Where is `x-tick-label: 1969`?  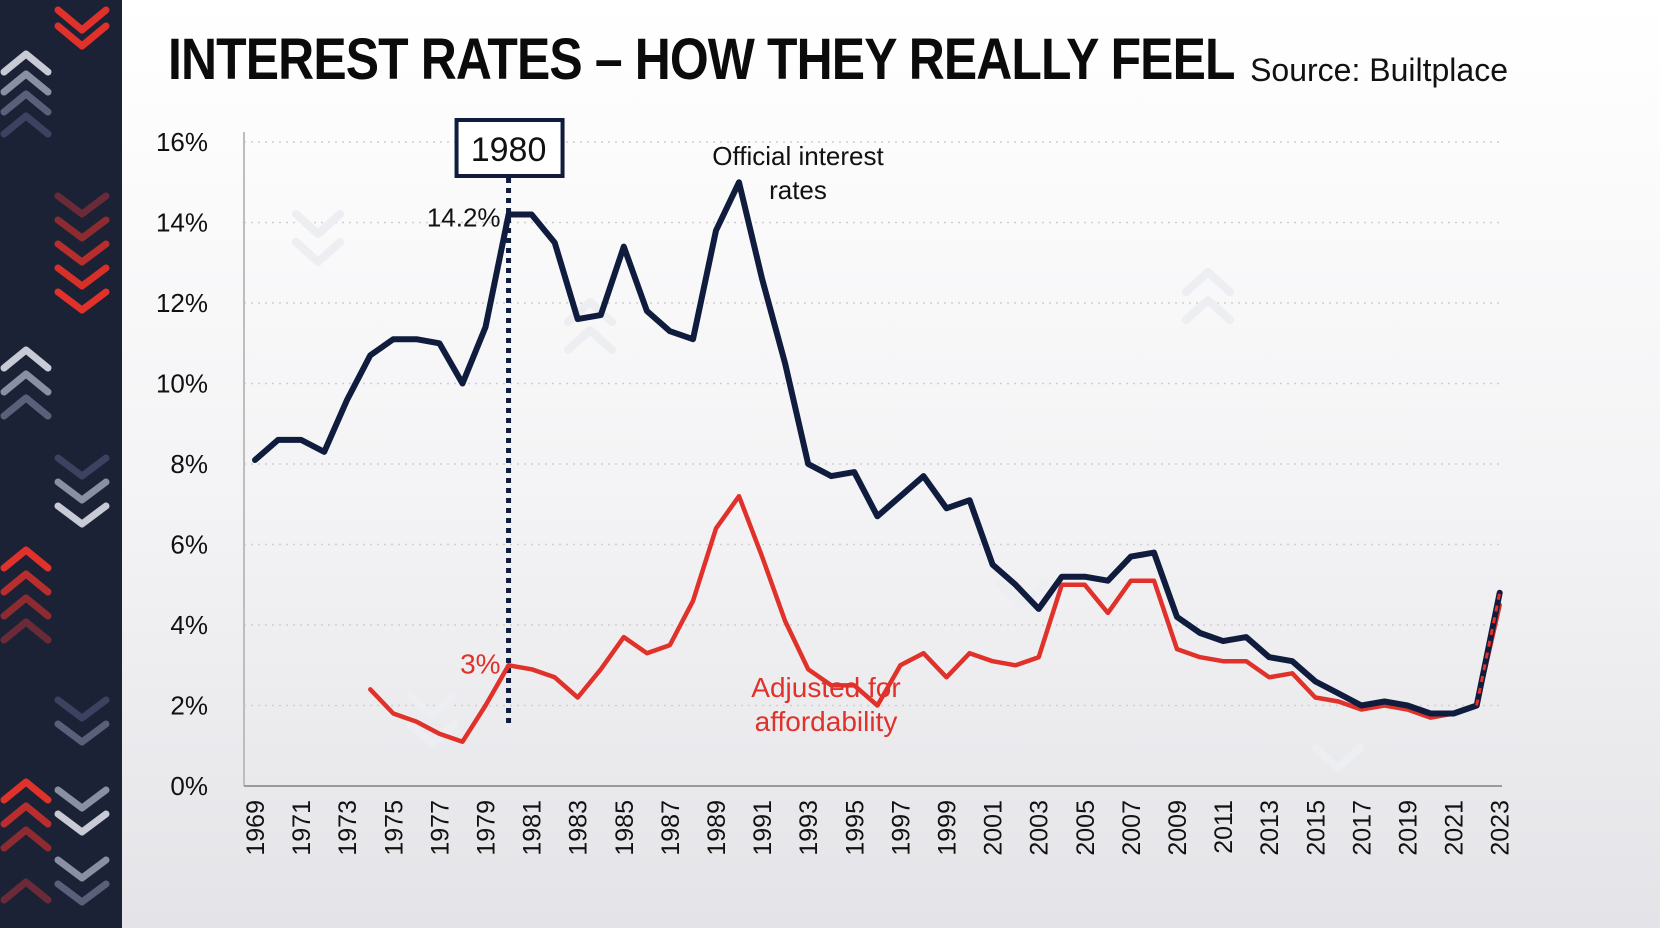
x-tick-label: 1969 is located at coordinates (256, 828).